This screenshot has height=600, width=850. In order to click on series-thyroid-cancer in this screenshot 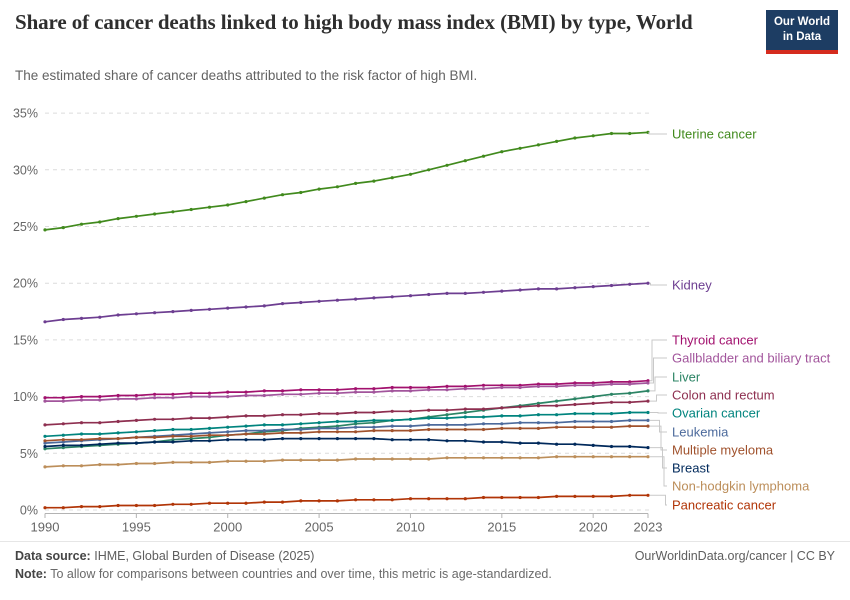, I will do `click(346, 389)`.